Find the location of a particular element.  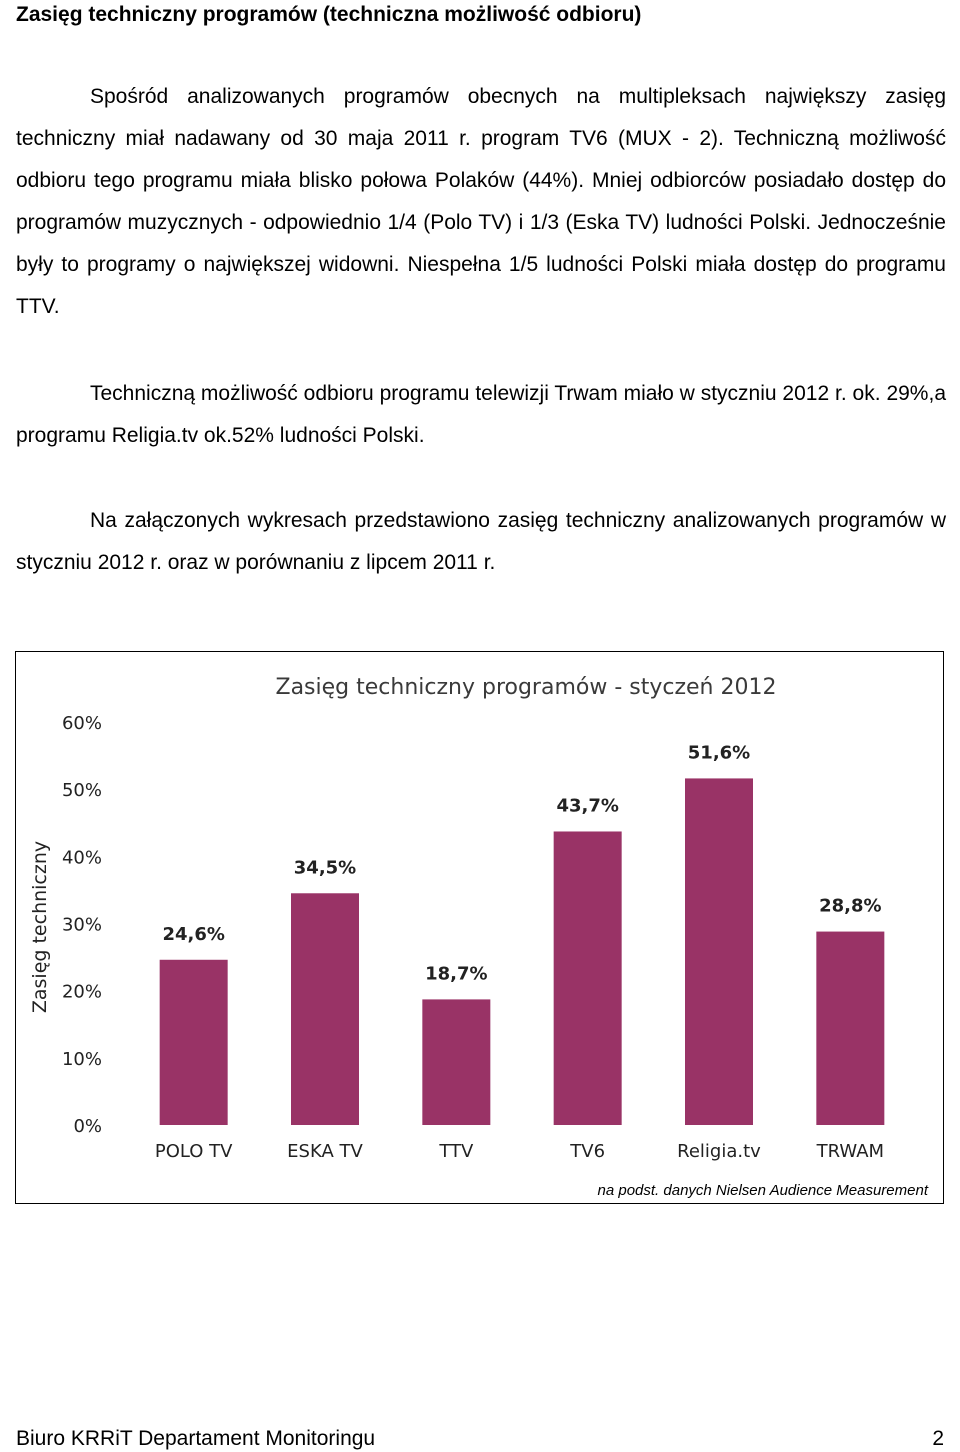

x-tick-label: TRWAM is located at coordinates (850, 1151).